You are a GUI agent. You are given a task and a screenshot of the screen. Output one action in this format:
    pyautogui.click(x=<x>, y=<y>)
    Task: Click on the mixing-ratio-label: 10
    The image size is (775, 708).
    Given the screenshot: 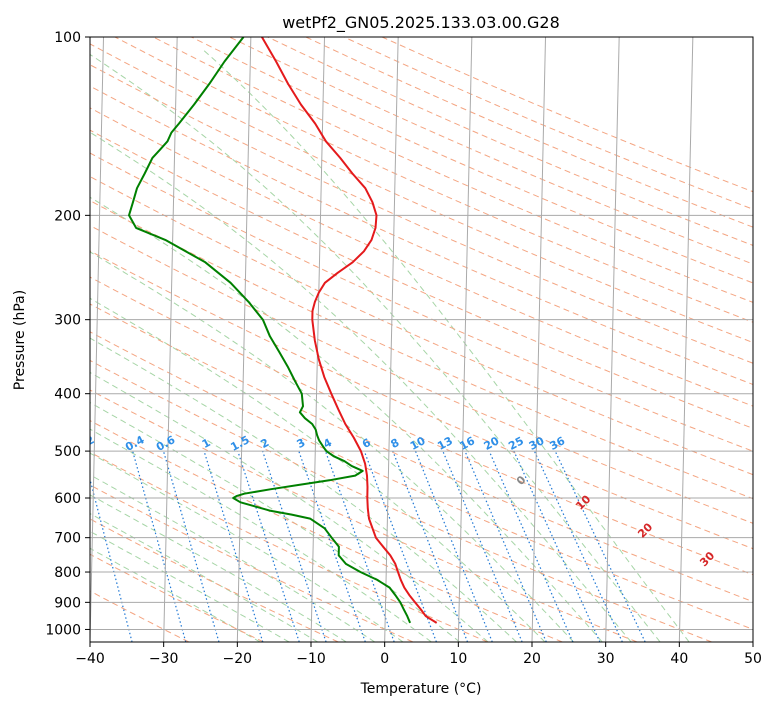 What is the action you would take?
    pyautogui.click(x=418, y=443)
    